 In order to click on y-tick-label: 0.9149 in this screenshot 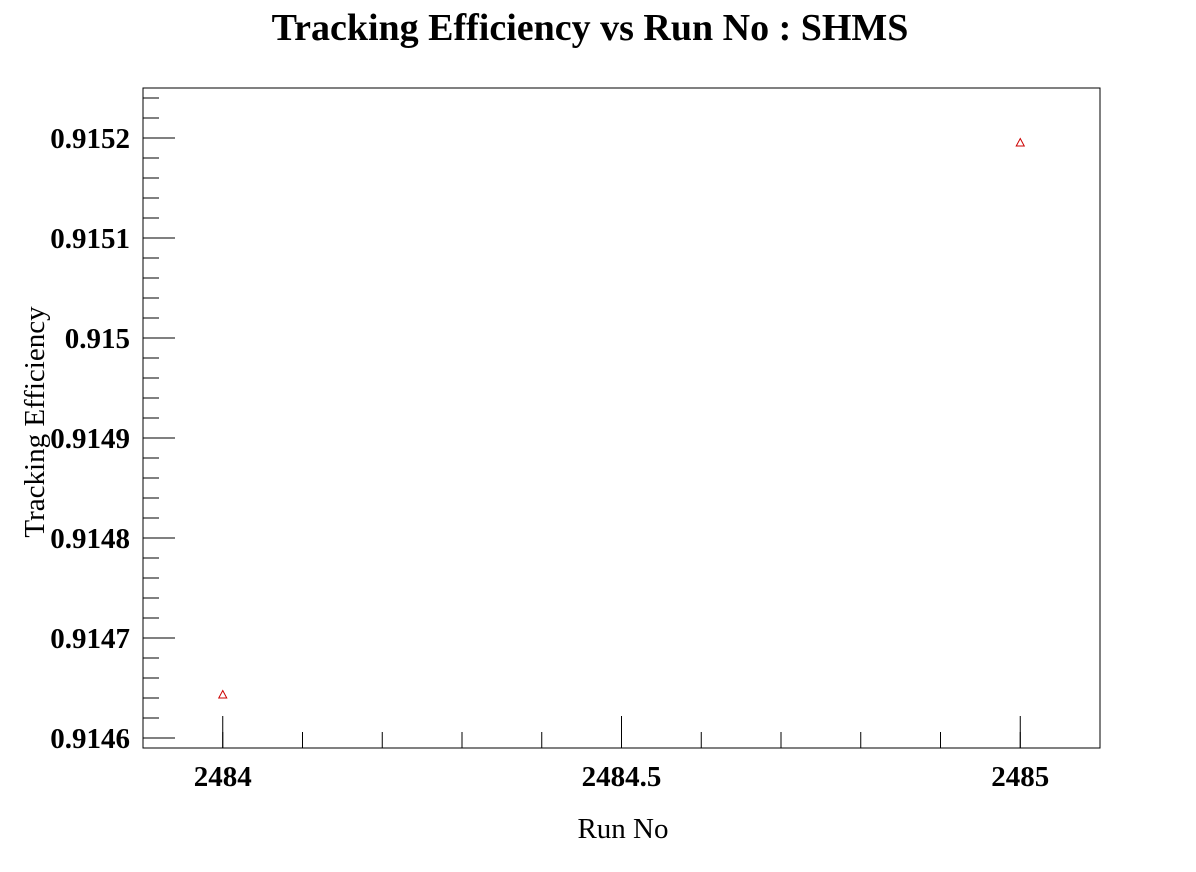, I will do `click(90, 439)`.